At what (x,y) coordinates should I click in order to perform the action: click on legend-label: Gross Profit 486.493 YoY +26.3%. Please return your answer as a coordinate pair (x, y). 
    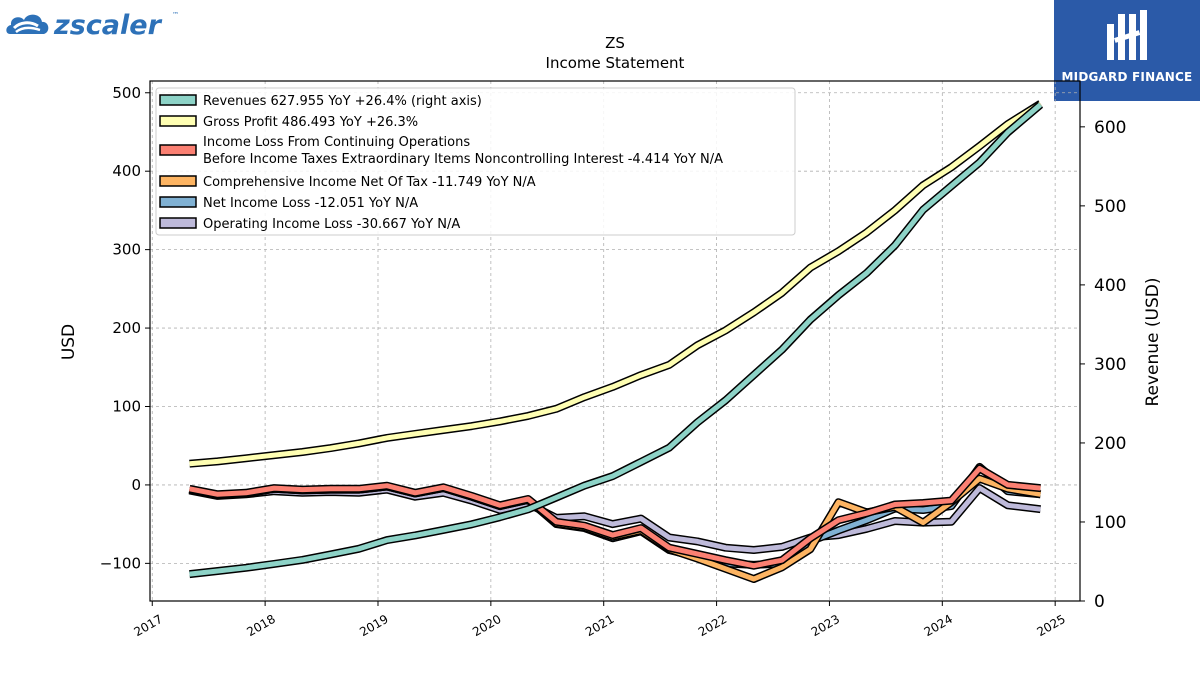
    Looking at the image, I should click on (310, 122).